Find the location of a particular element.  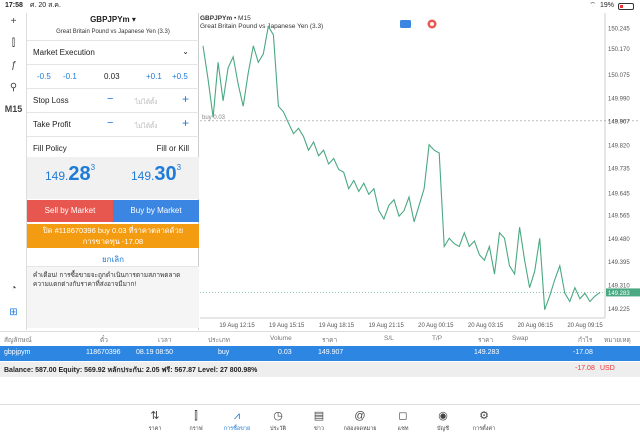

fill-policy-value: Fill or Kill is located at coordinates (172, 148).